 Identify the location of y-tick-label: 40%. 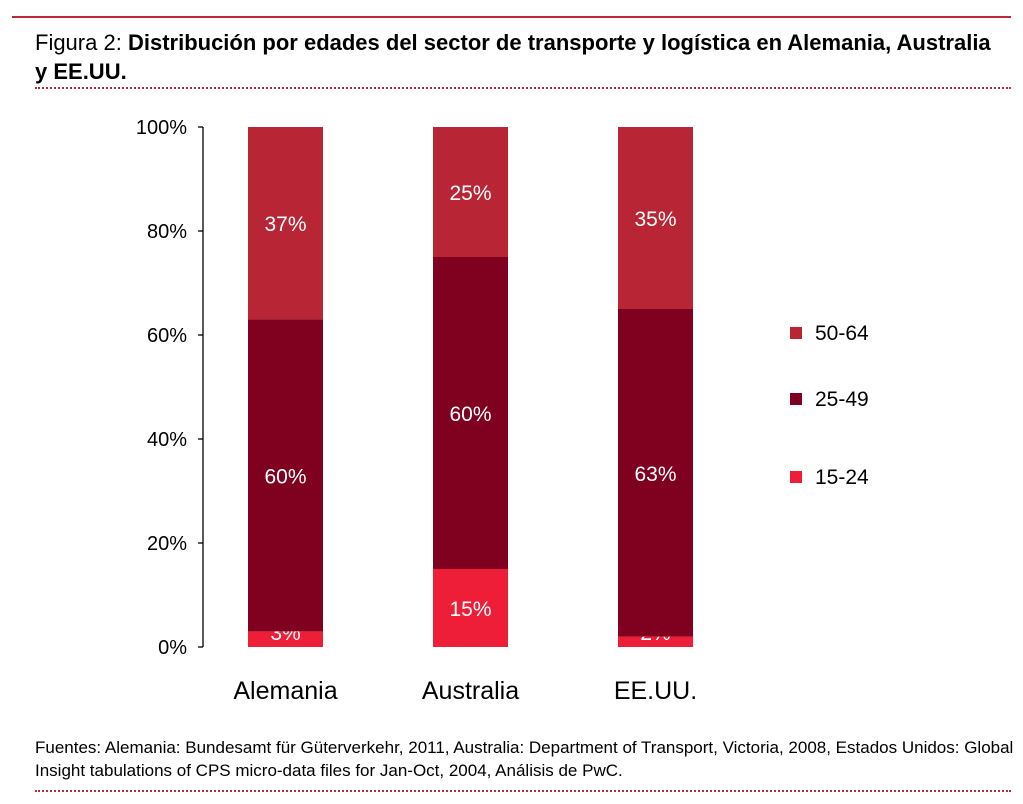
(167, 440).